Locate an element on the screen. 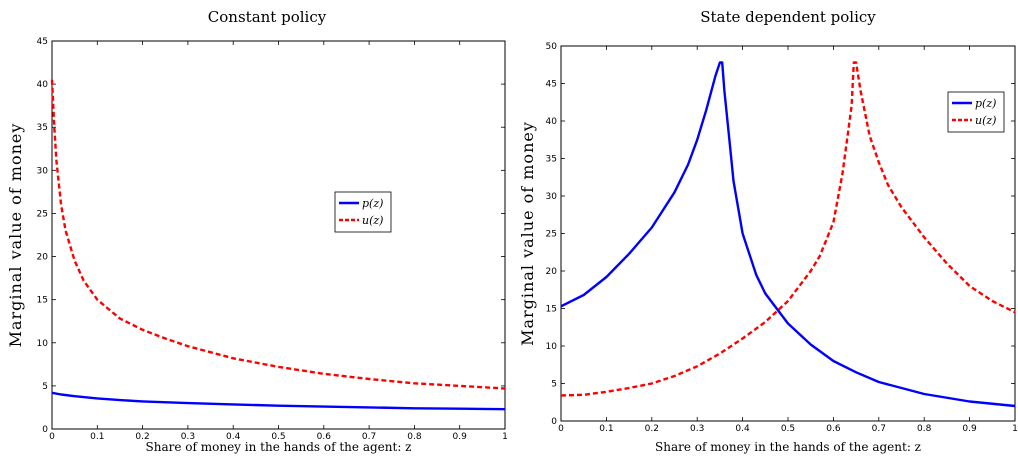  chart-title: Constant policy is located at coordinates (267, 17).